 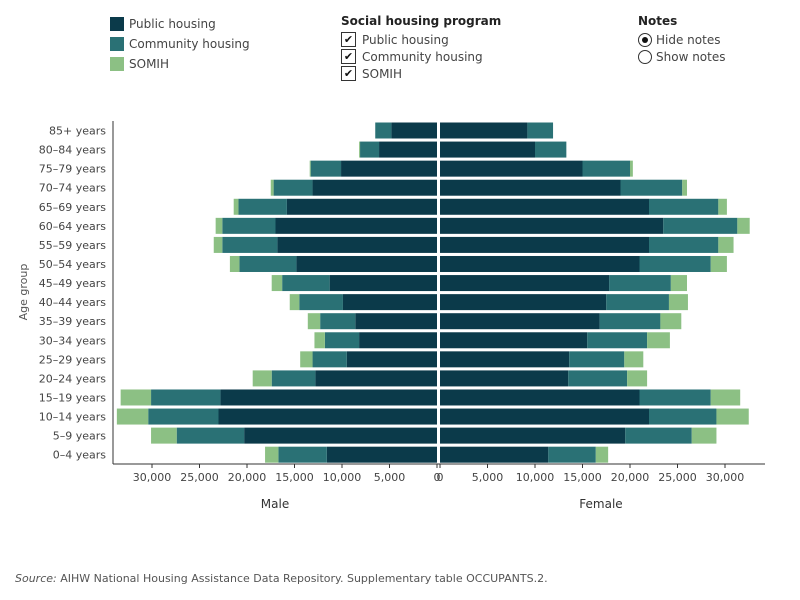 I want to click on x-tick-label-female: 25,000, so click(x=677, y=477).